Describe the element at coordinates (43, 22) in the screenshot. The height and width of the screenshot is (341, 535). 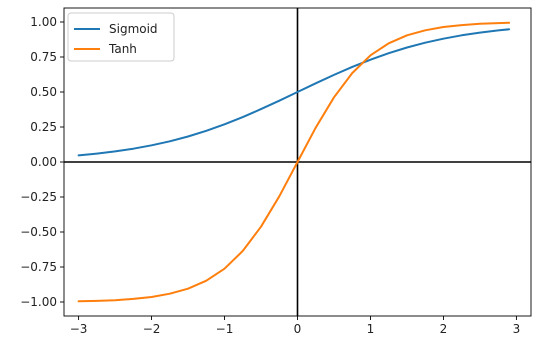
I see `y-tick-label: 1.00` at that location.